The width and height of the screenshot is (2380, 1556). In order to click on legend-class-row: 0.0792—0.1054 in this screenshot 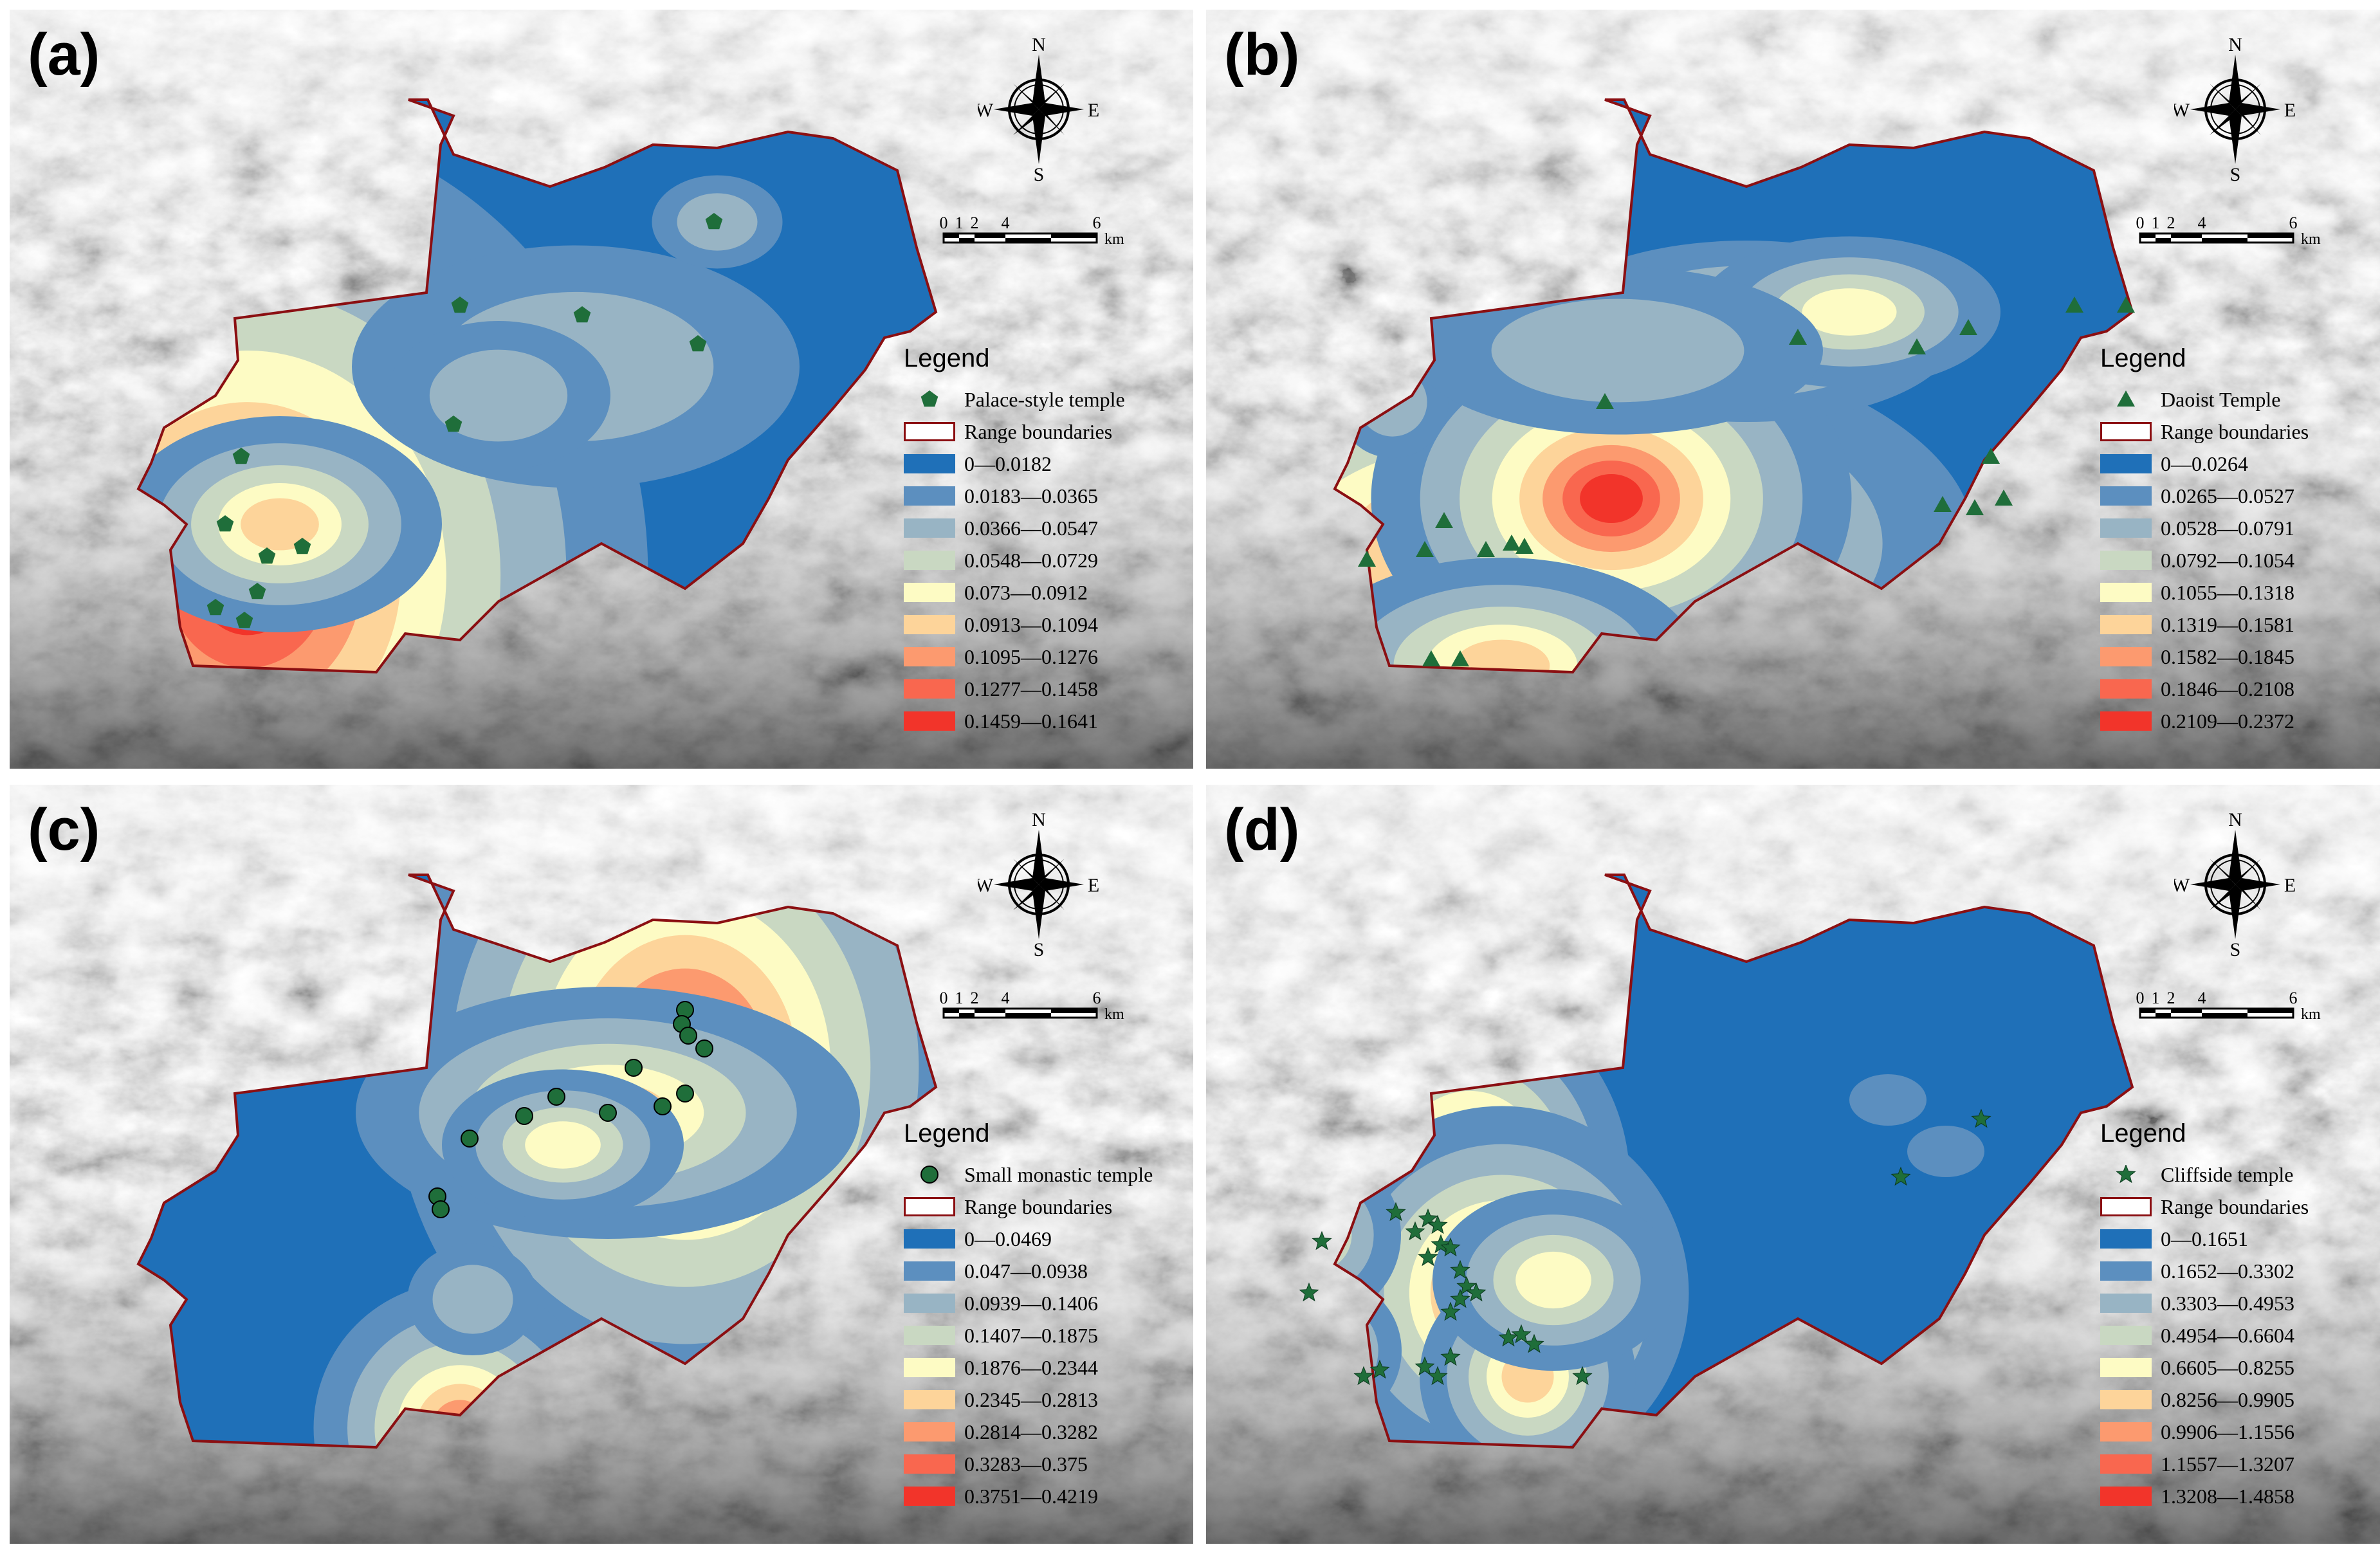, I will do `click(2235, 560)`.